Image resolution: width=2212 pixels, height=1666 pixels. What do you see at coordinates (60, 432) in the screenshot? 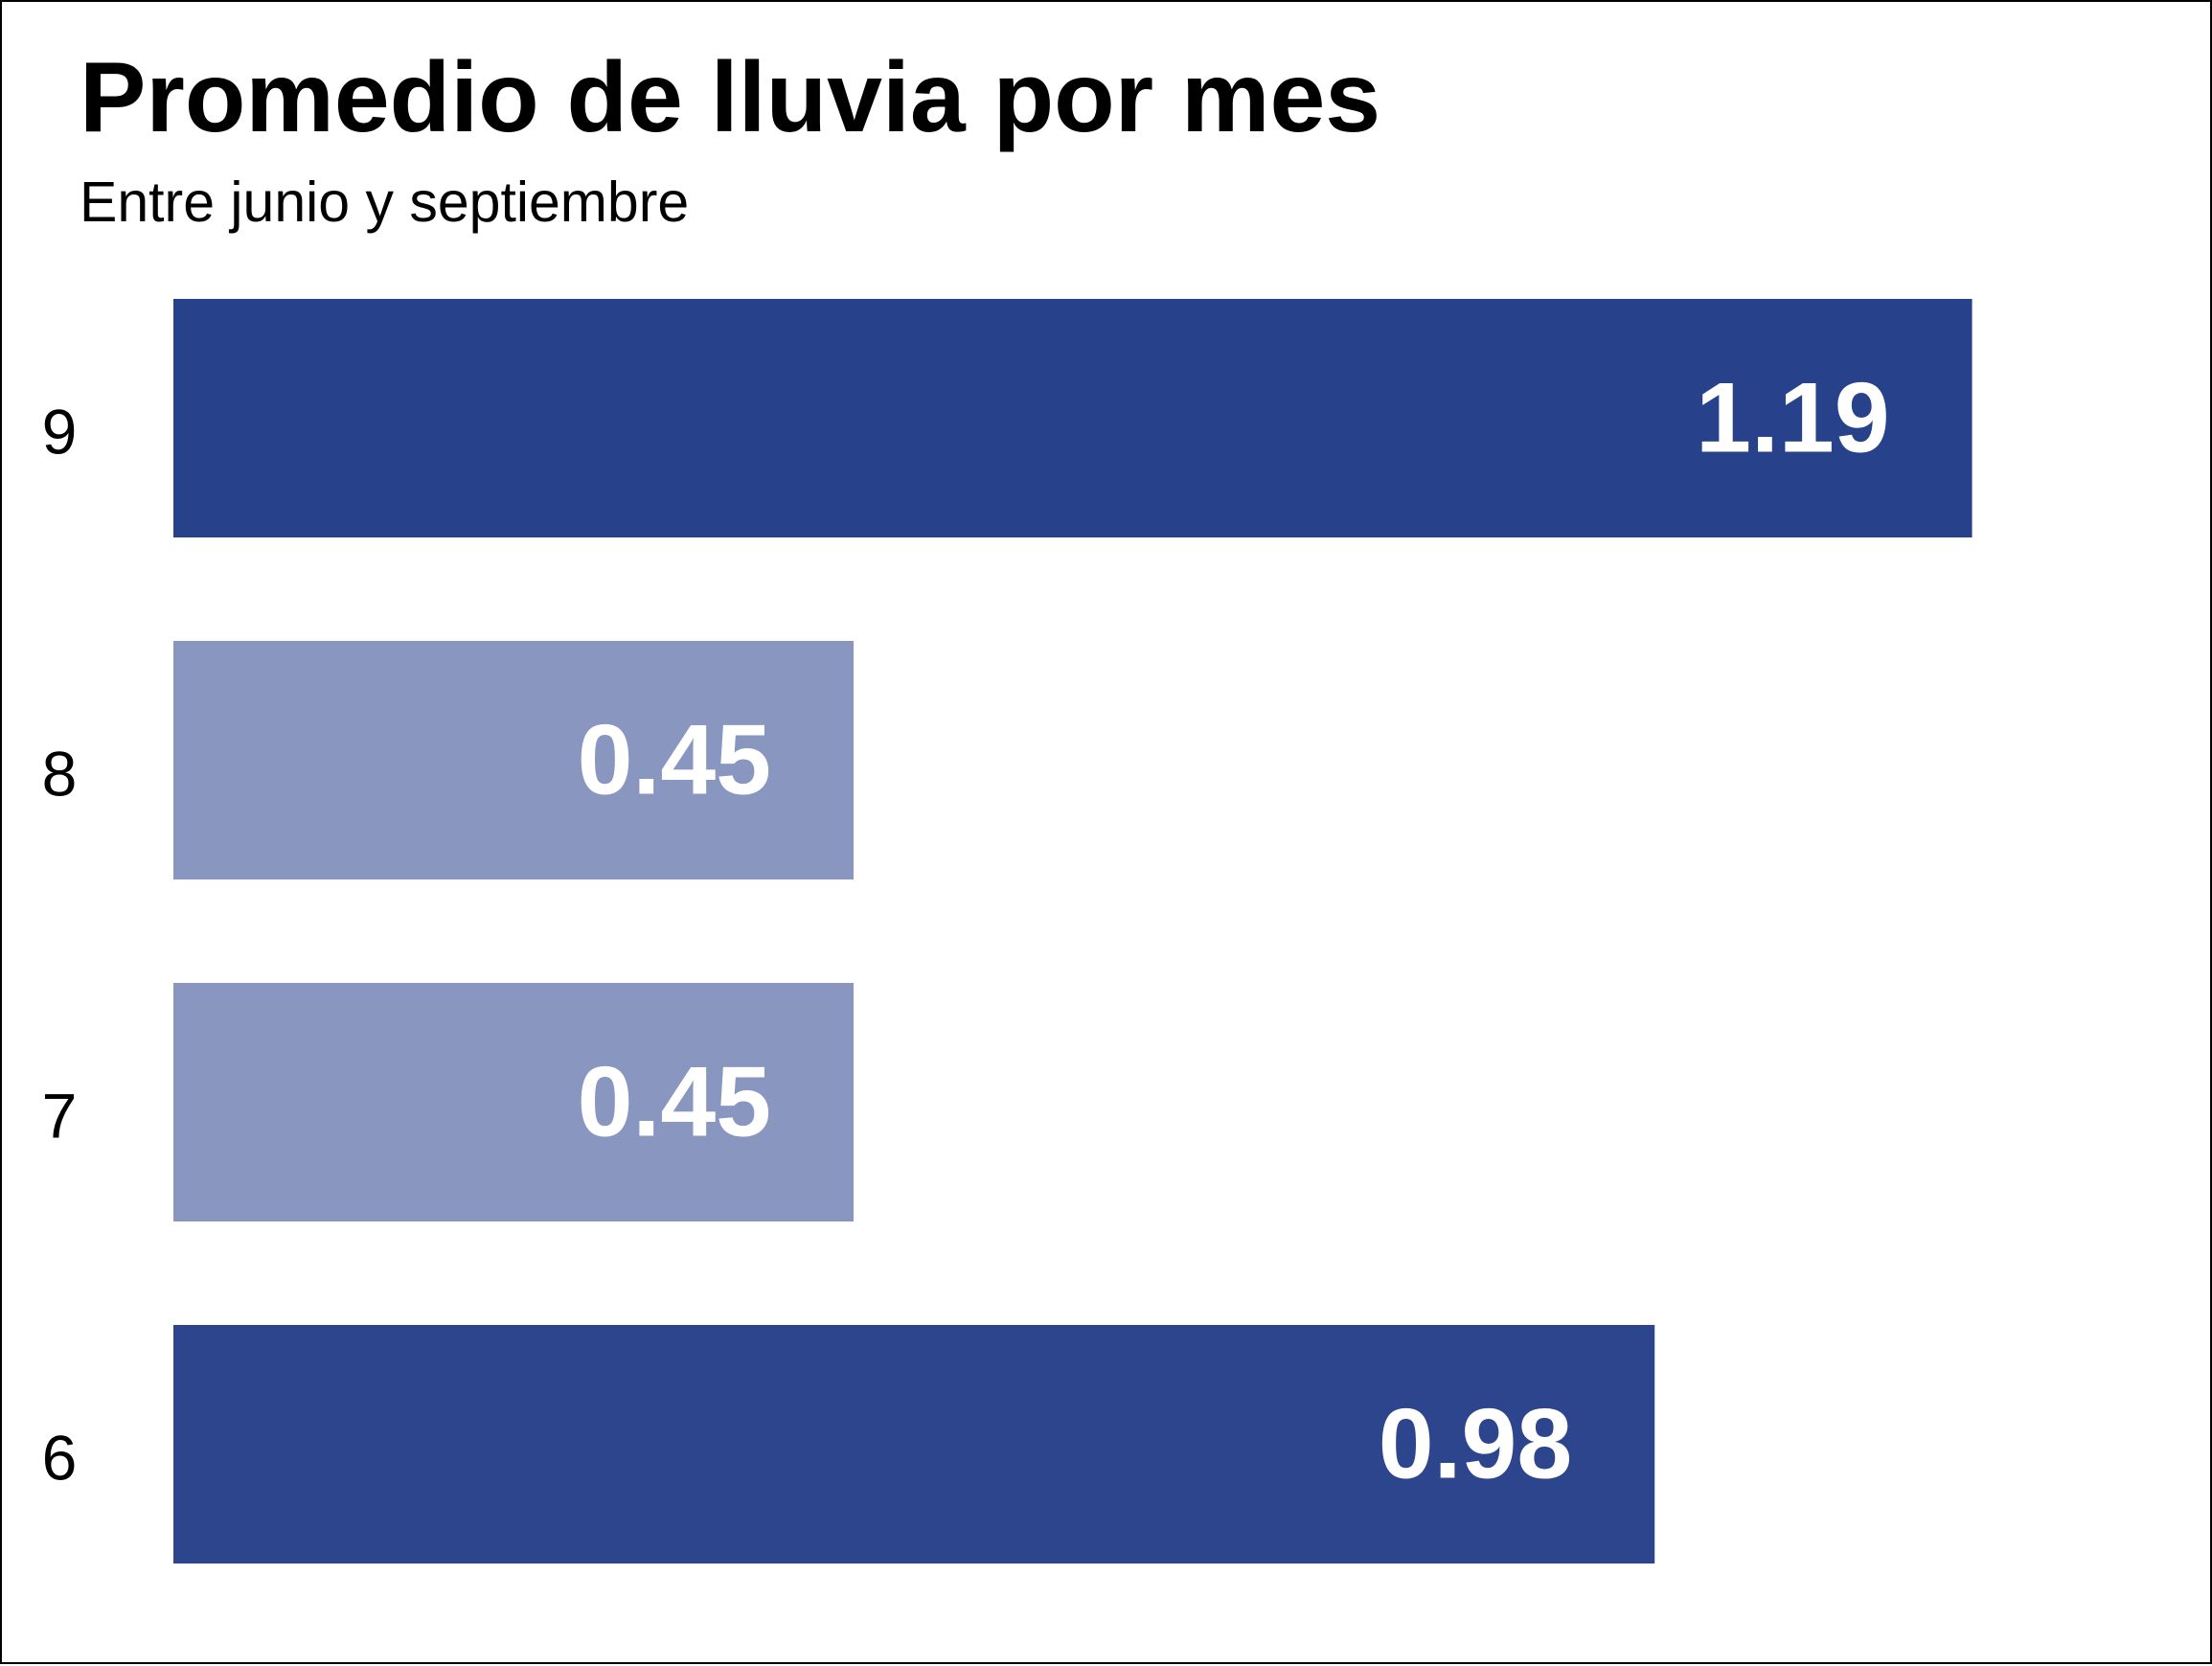
I see `y-tick-label-9: 9` at bounding box center [60, 432].